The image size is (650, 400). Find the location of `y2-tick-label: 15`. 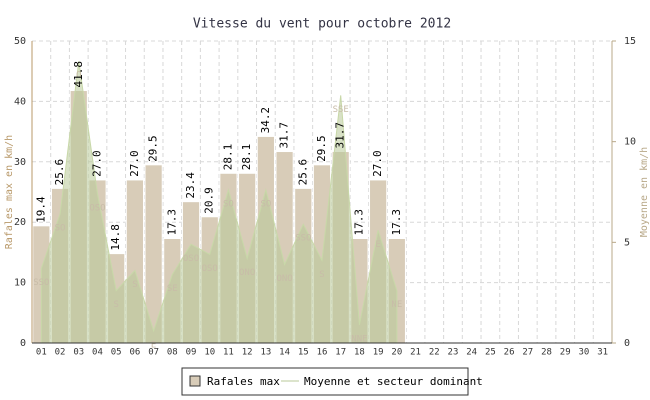

y2-tick-label: 15 is located at coordinates (630, 41).